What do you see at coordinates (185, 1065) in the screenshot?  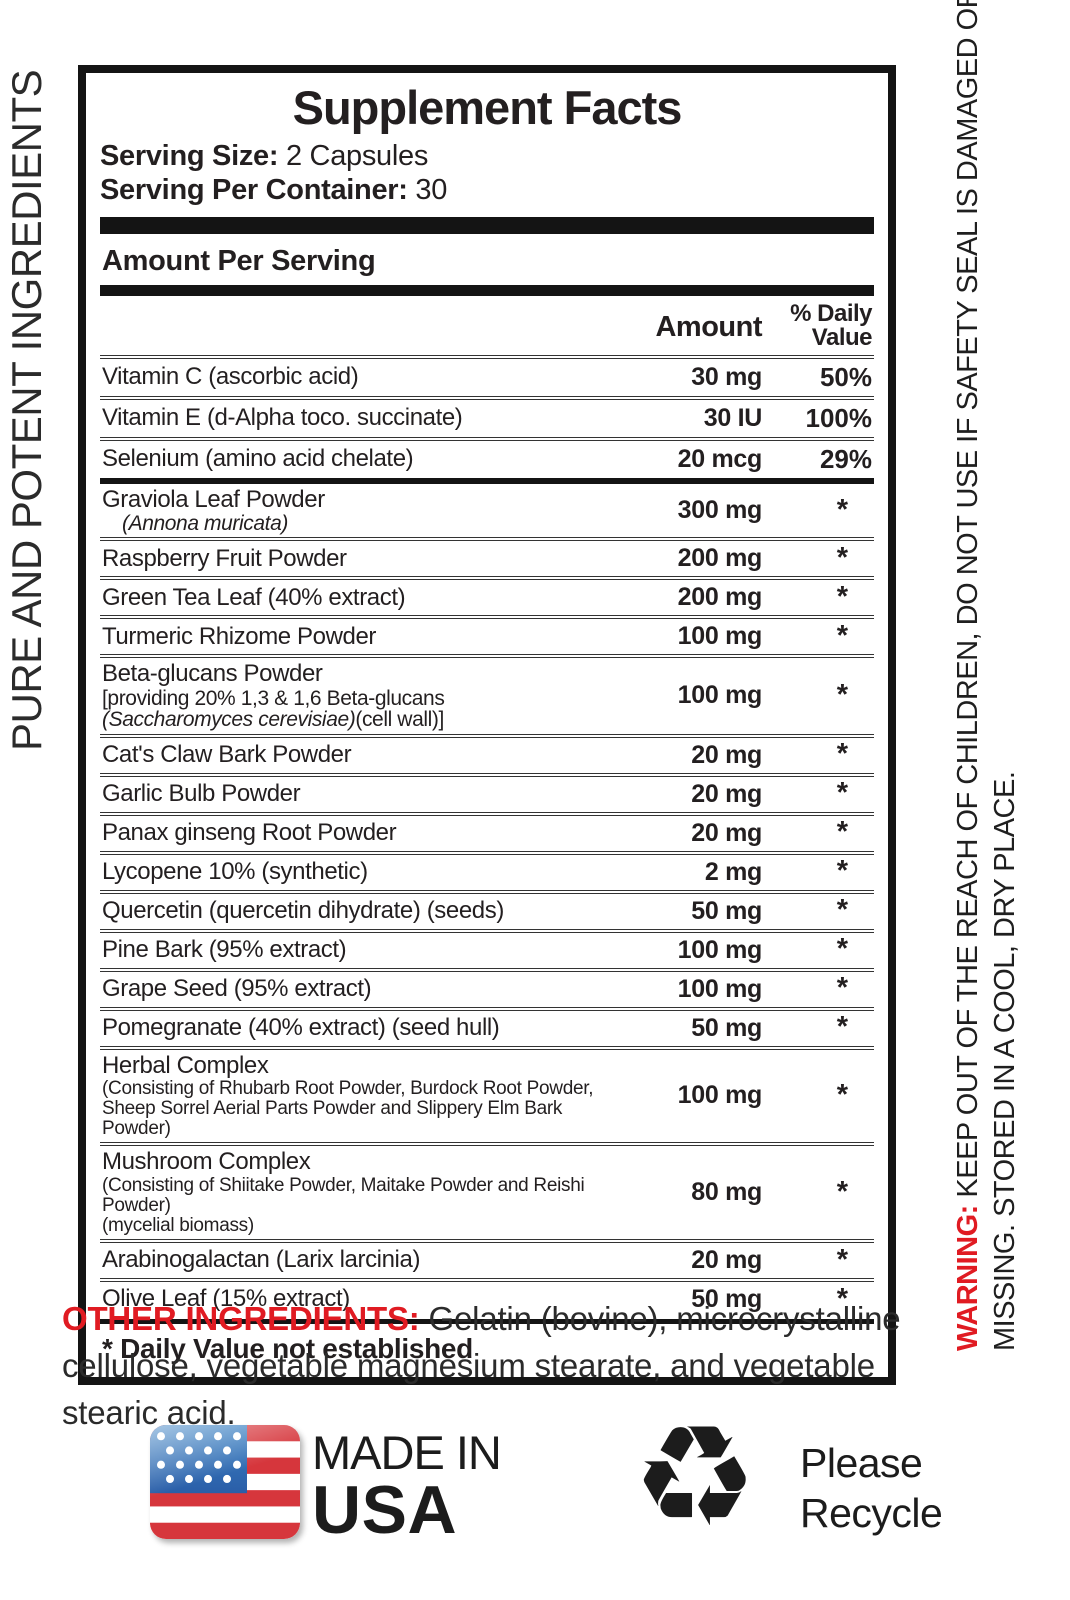 I see `ingredient-name: Herbal Complex` at bounding box center [185, 1065].